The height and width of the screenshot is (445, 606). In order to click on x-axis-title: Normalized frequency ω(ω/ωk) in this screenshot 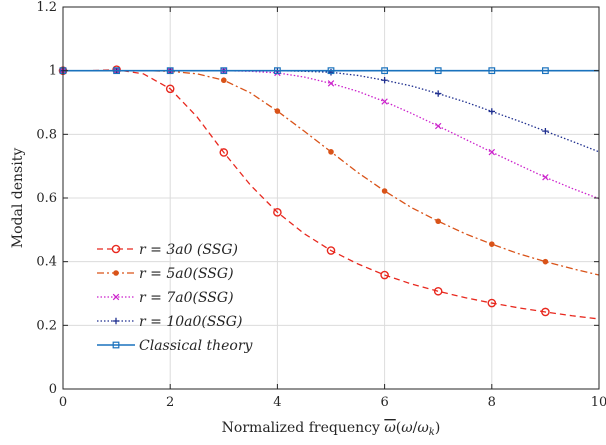, I will do `click(331, 429)`.